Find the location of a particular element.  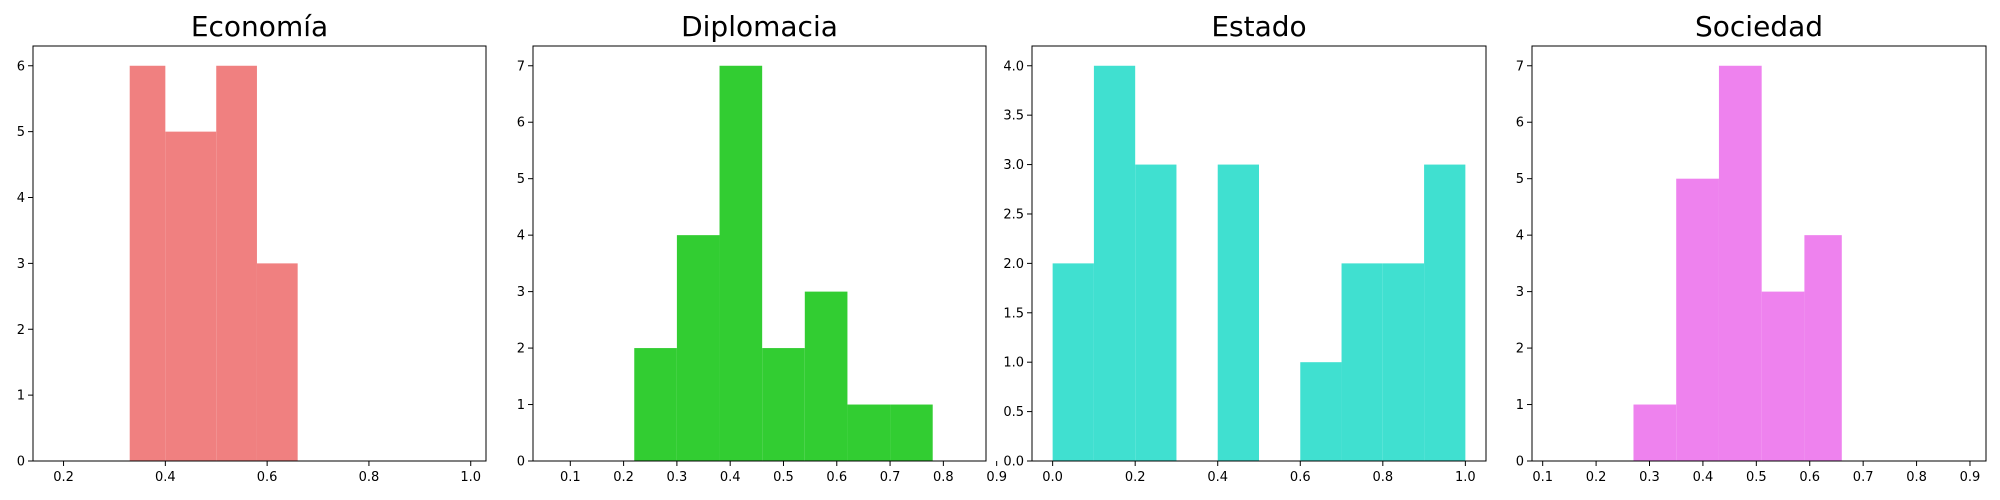

y-axis: 0.0 0.5 1.0 1.5 2.0 2.5 3.0 3.5 4.0 is located at coordinates (1017, 264).